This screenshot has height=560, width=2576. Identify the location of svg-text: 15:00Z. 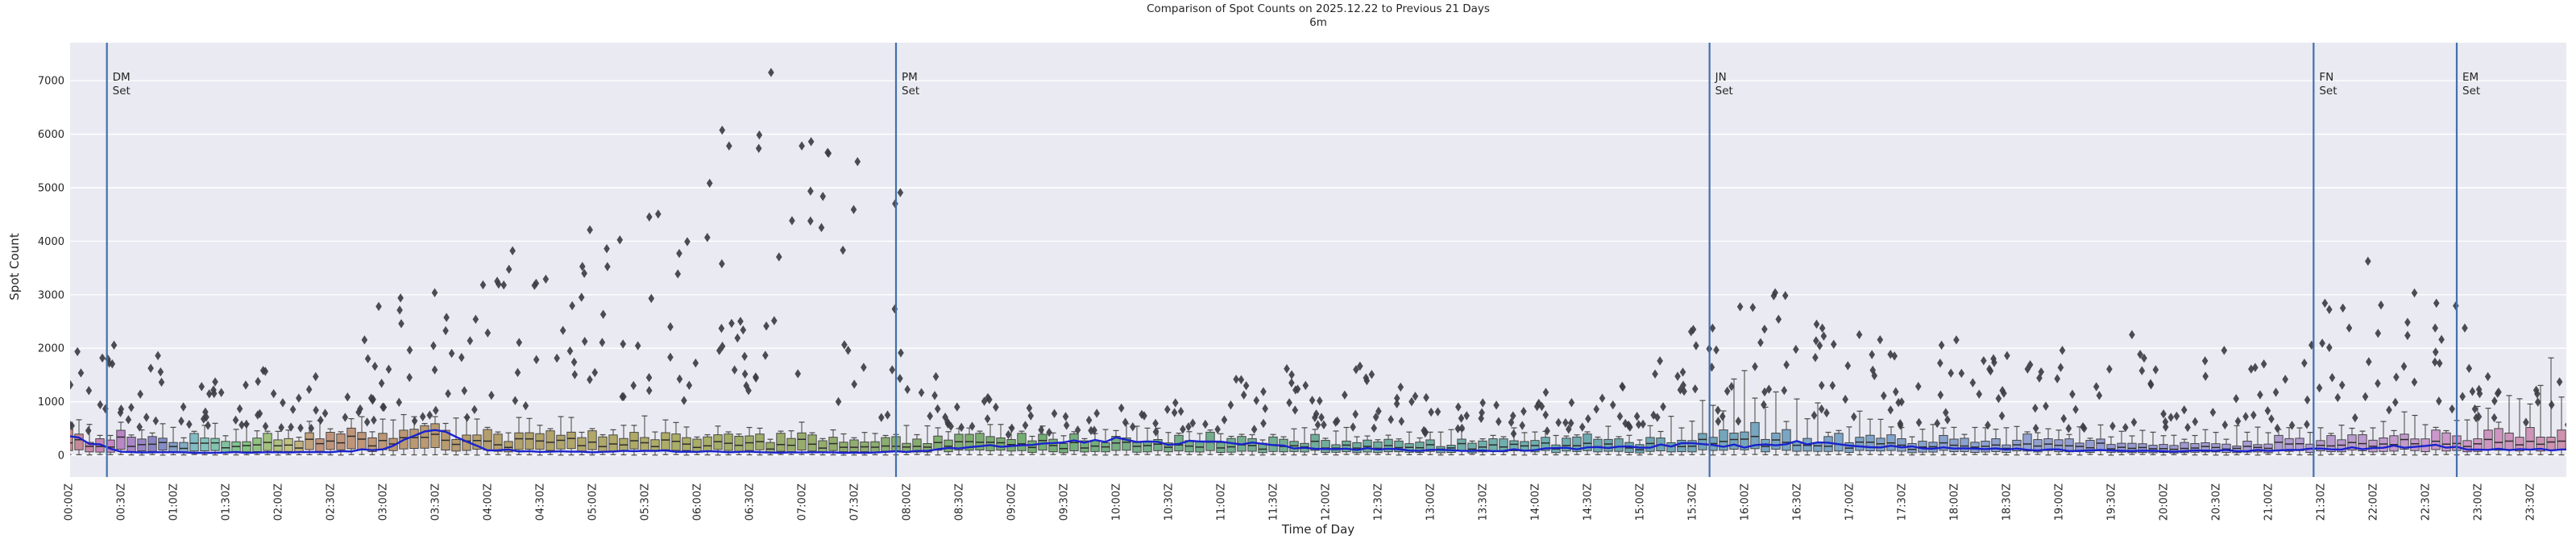
(1641, 502).